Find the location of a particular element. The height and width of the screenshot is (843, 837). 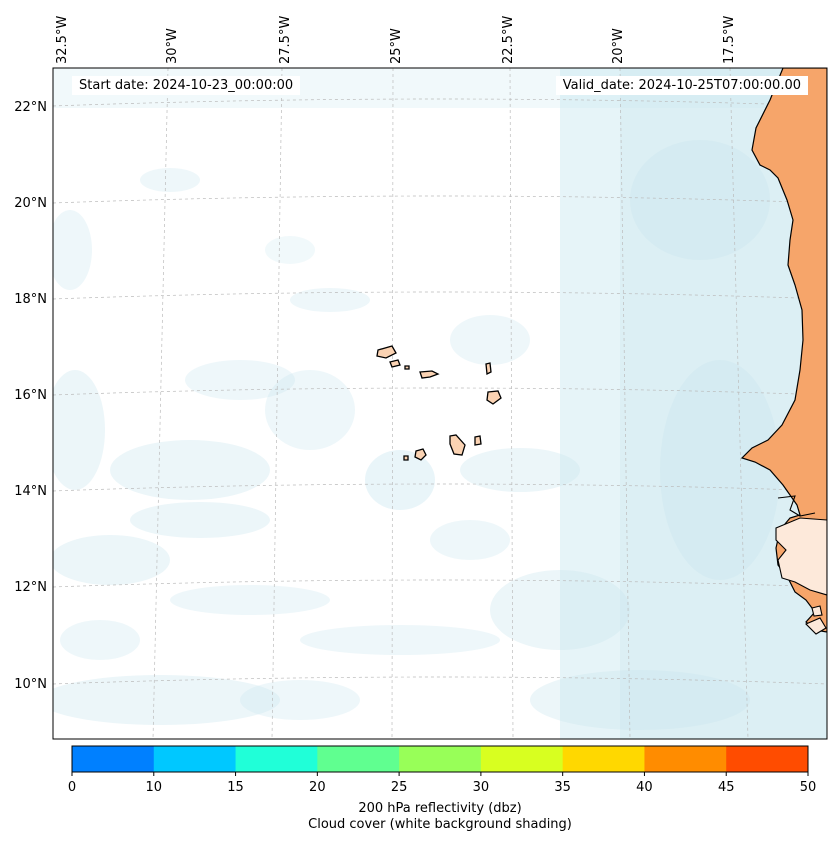

lon-tick-label: 20°W is located at coordinates (618, 46).